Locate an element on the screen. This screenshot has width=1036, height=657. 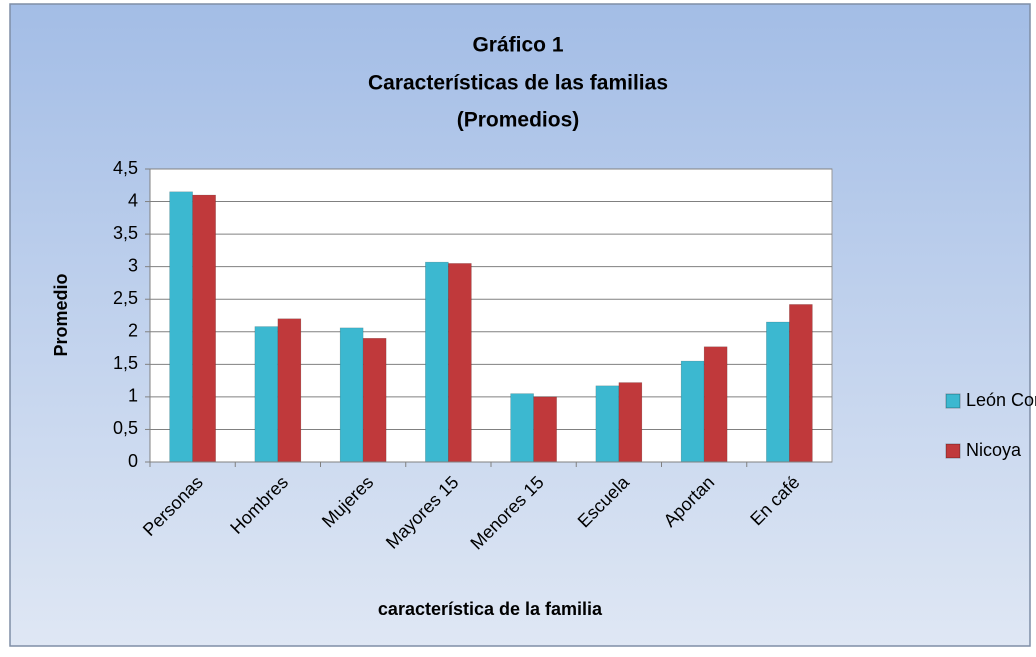
chart-title: Características de las familias is located at coordinates (518, 83).